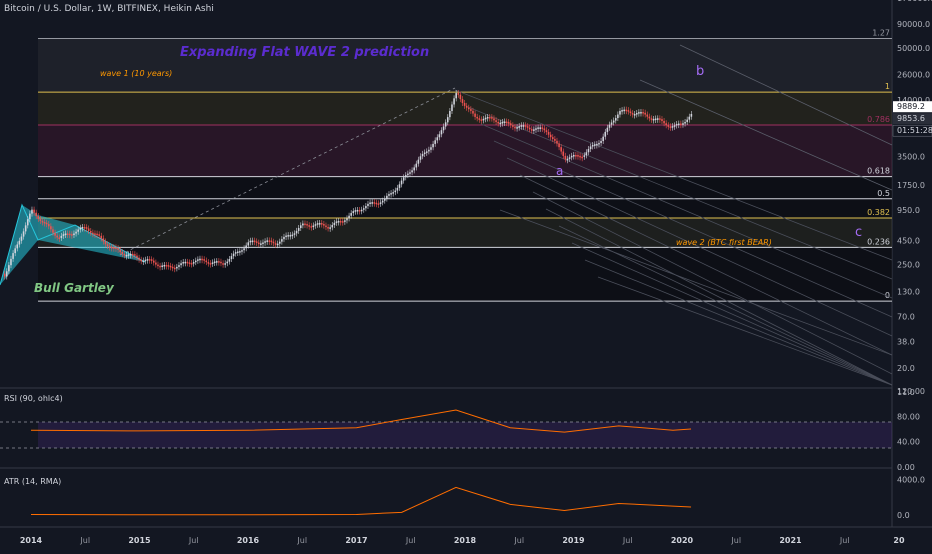 Image resolution: width=932 pixels, height=554 pixels. What do you see at coordinates (912, 107) in the screenshot?
I see `price-badge-bg` at bounding box center [912, 107].